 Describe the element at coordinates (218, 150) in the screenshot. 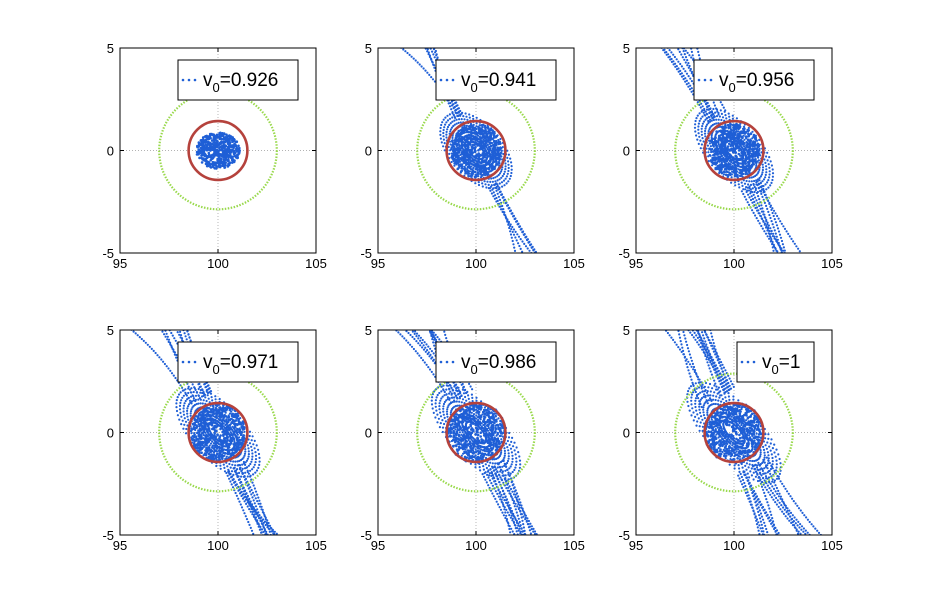

I see `trajectory-series` at that location.